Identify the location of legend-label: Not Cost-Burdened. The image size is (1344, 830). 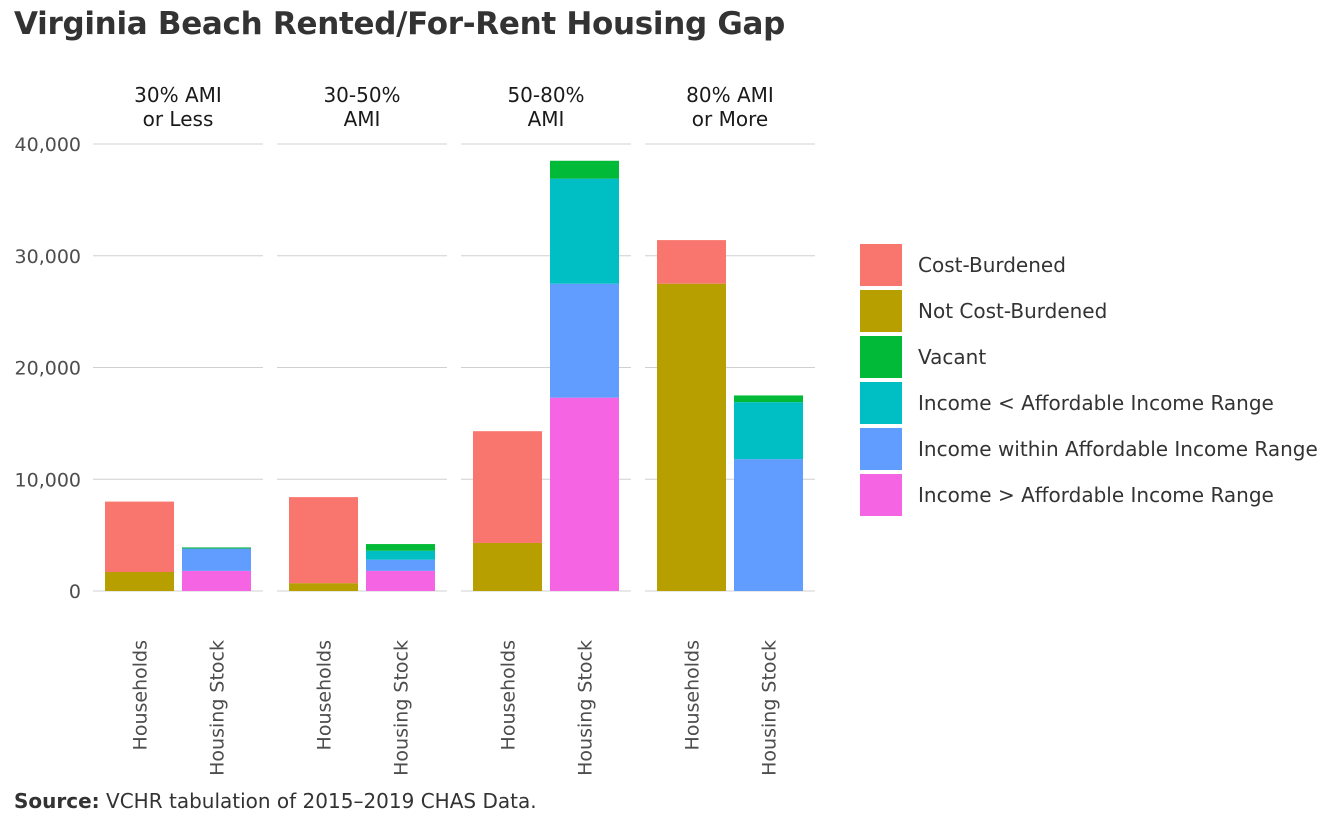
(1013, 311).